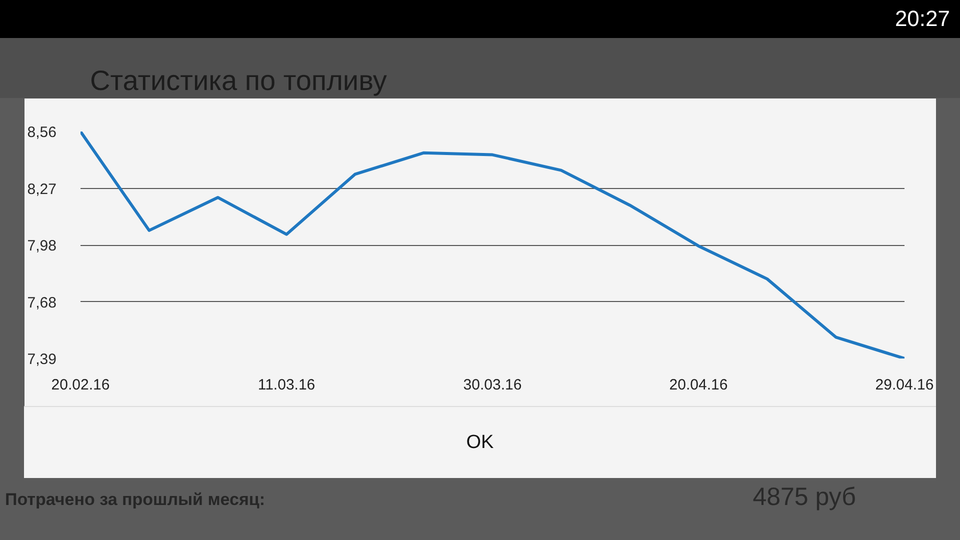  I want to click on y-tick-label: 7,39, so click(42, 359).